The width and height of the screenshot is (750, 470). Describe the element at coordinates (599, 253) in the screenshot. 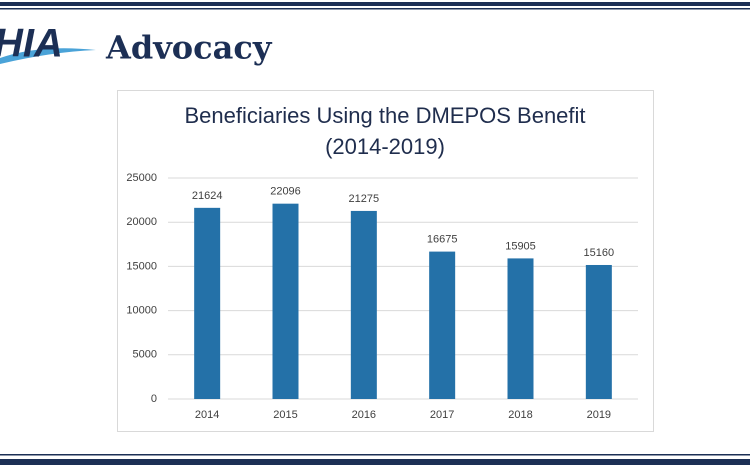

I see `value-label: 15160` at that location.